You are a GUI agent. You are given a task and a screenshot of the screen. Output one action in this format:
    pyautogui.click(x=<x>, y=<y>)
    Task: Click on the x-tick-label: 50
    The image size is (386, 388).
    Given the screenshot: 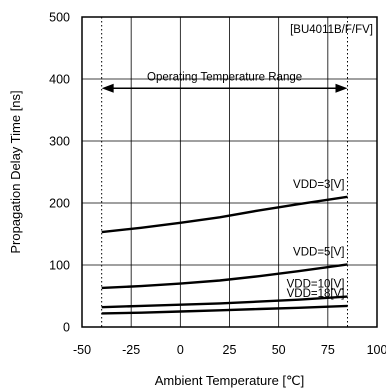 What is the action you would take?
    pyautogui.click(x=279, y=350)
    